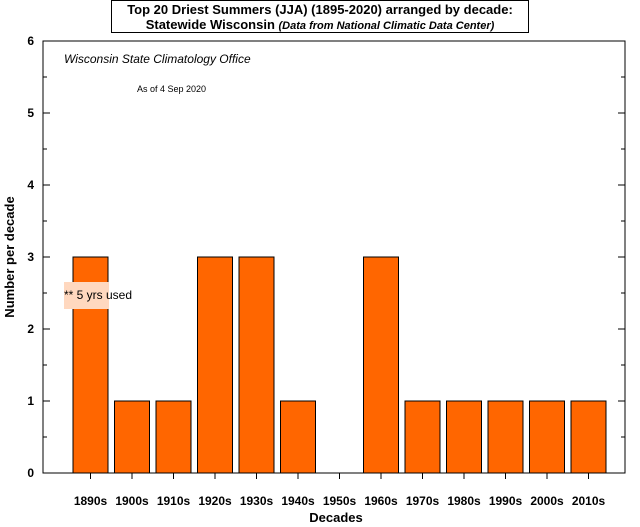 The image size is (640, 527). Describe the element at coordinates (132, 501) in the screenshot. I see `x-tick-label-1900s: 1900s` at that location.